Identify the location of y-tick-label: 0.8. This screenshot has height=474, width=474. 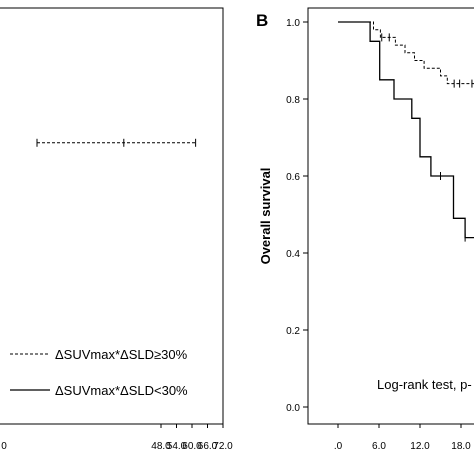
(293, 100).